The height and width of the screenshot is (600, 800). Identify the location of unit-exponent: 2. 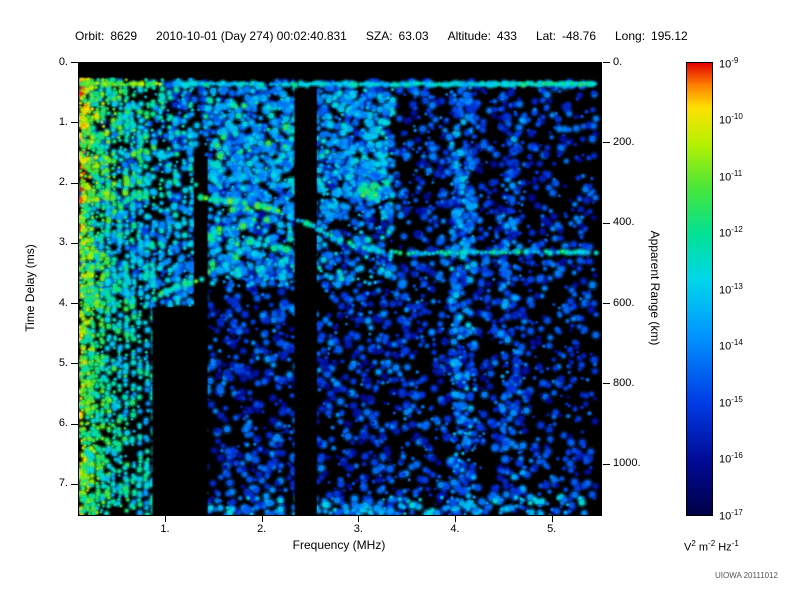
(693, 543).